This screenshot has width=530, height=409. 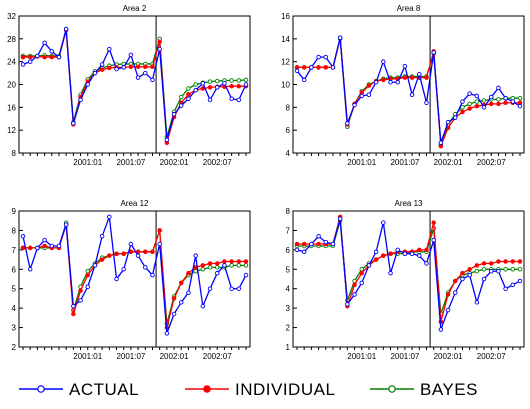 What do you see at coordinates (79, 389) in the screenshot?
I see `legend-entry-actual: ACTUAL` at bounding box center [79, 389].